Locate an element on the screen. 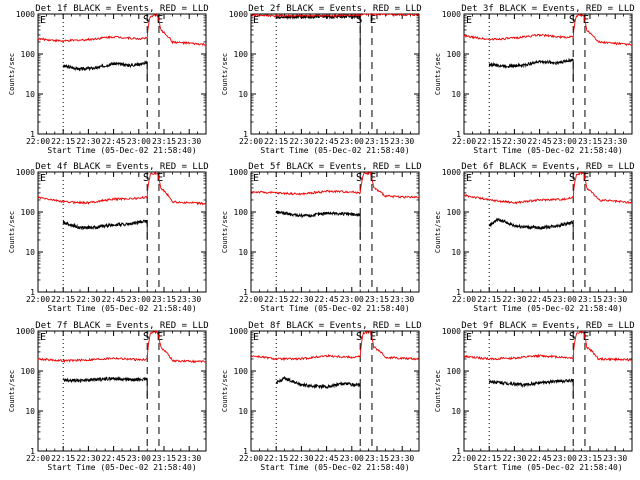 Image resolution: width=640 pixels, height=480 pixels. panel-title: Det 2f BLACK = Events, RED = LLD is located at coordinates (334, 9).